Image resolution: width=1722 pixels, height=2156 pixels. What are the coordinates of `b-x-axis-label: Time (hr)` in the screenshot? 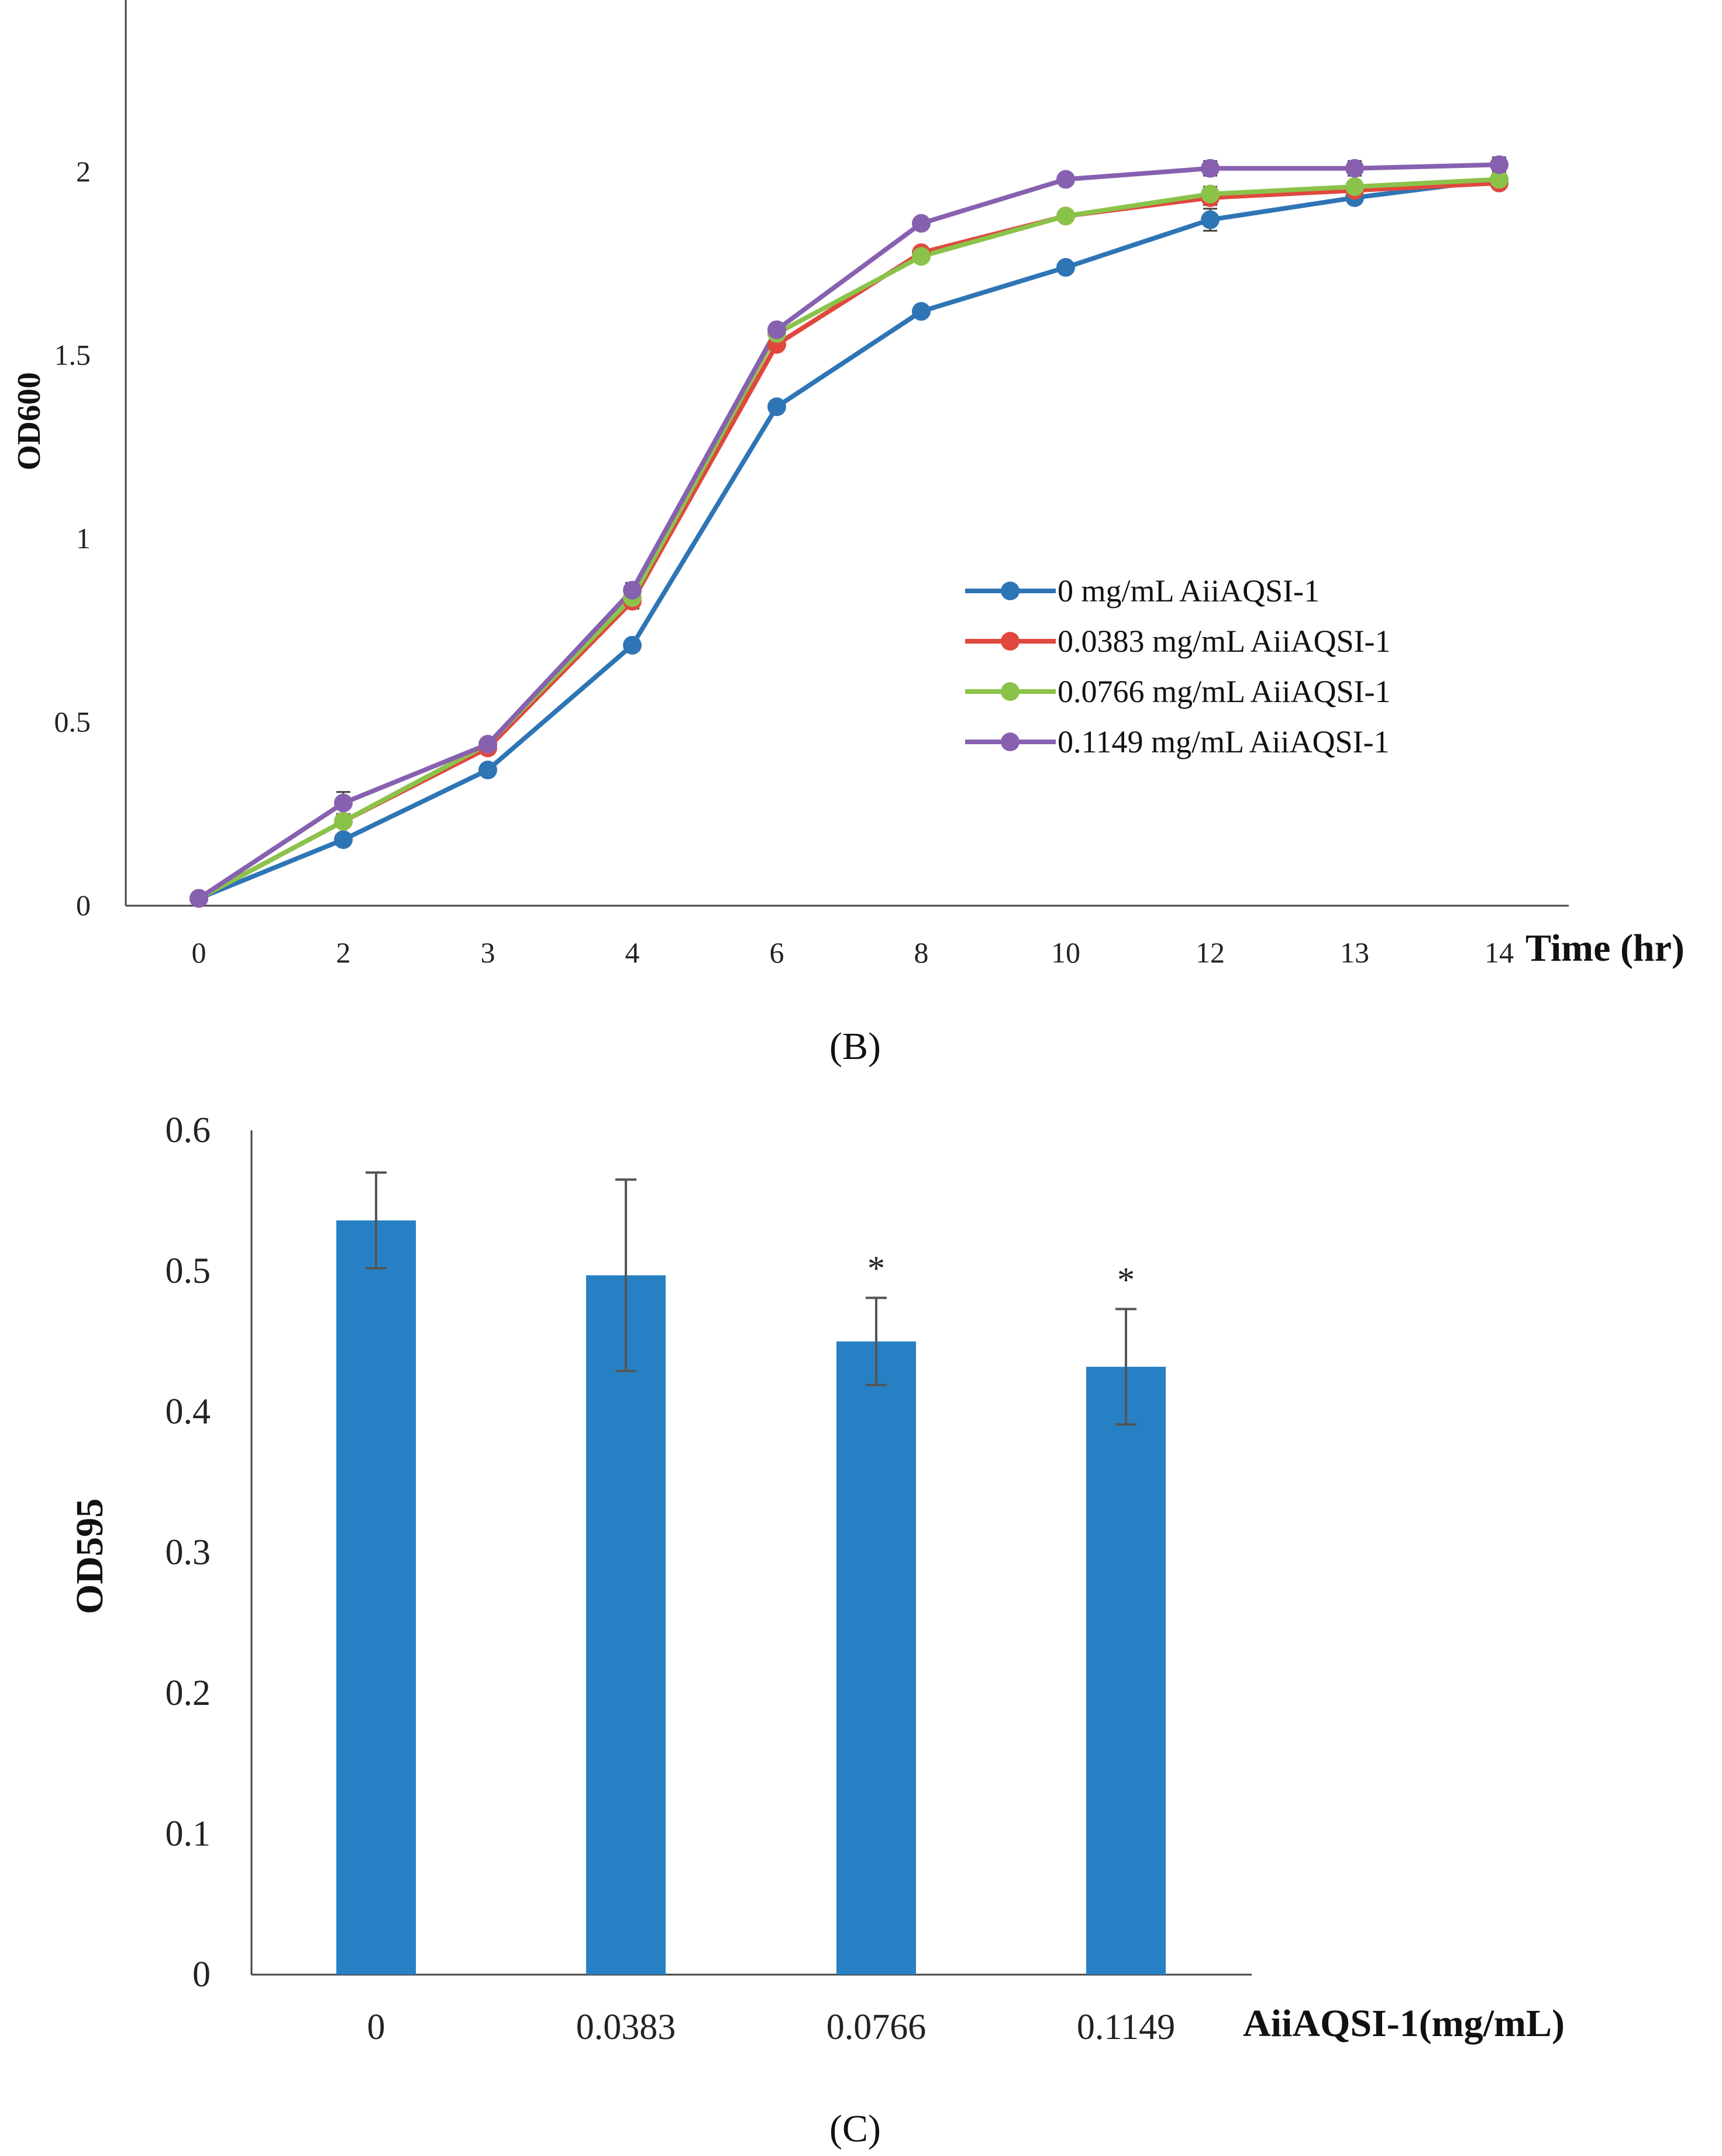 It's located at (1605, 948).